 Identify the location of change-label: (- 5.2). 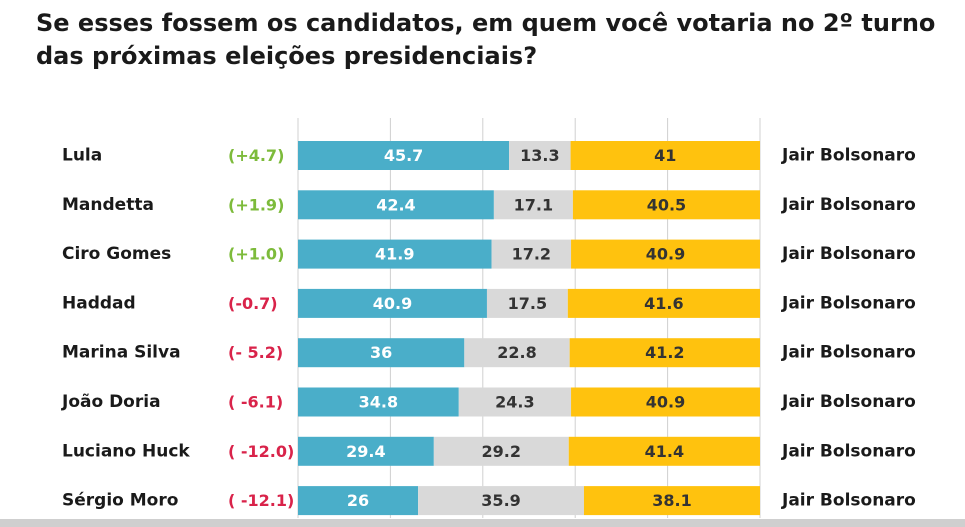
(255, 352).